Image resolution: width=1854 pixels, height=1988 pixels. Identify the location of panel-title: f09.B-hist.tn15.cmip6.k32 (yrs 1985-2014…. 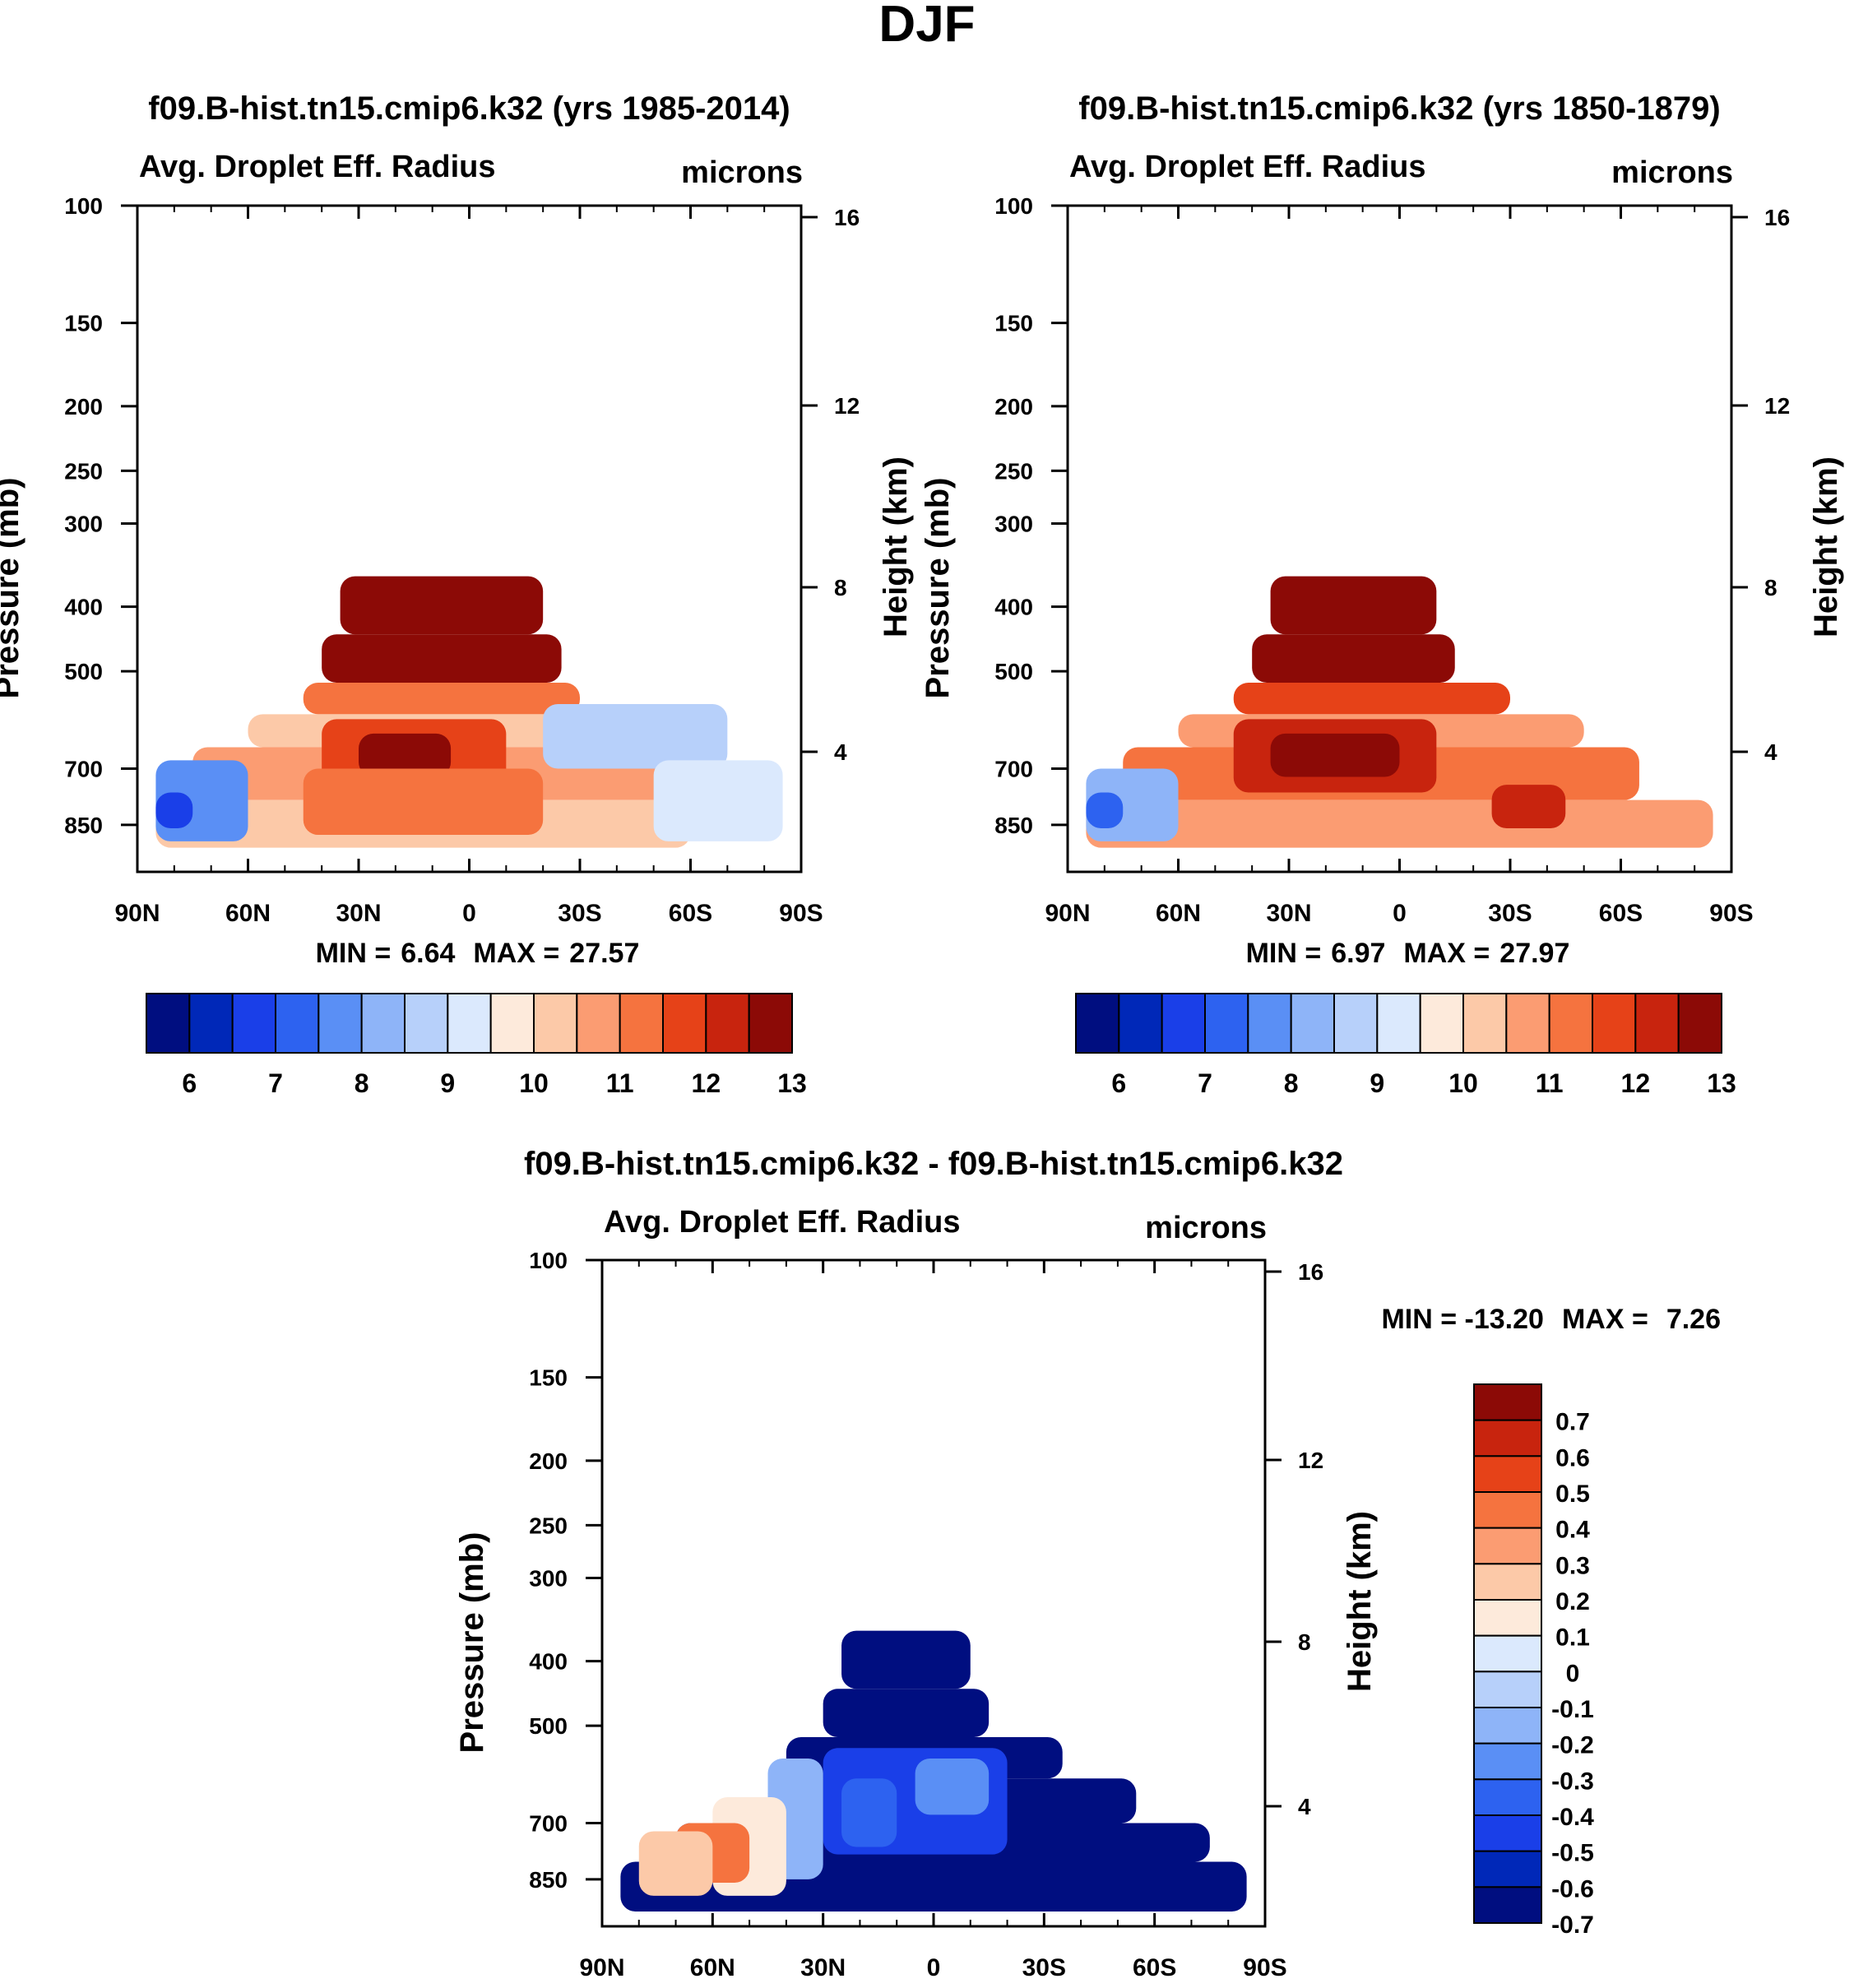
(469, 109).